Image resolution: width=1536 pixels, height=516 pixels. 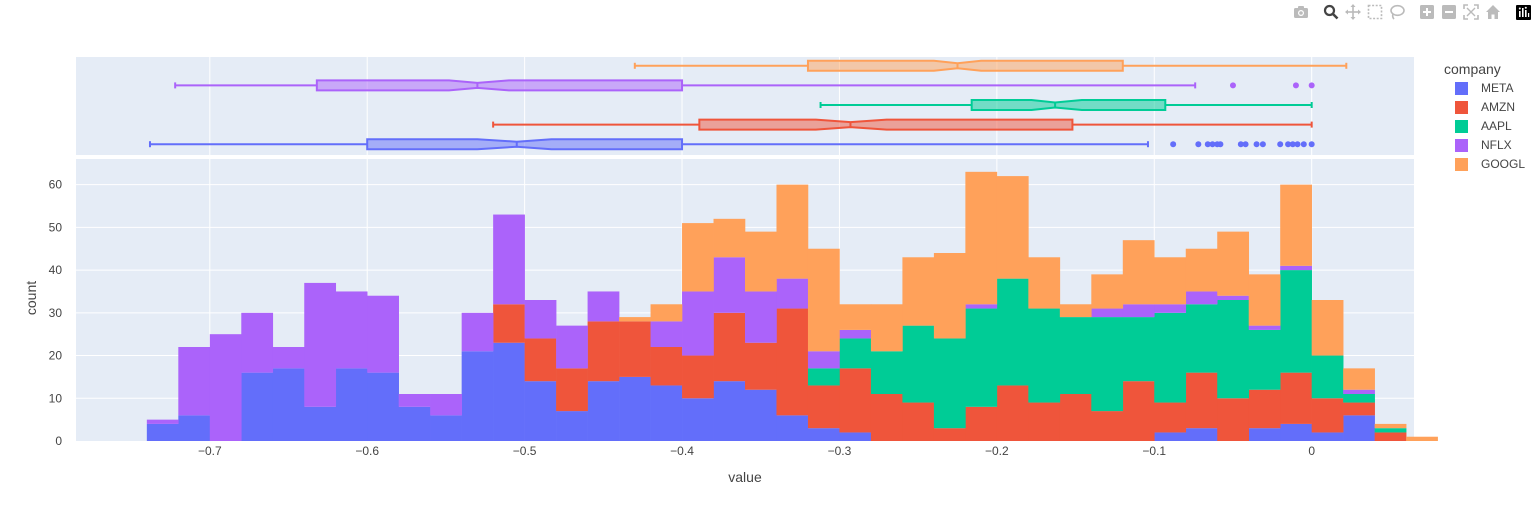 What do you see at coordinates (1484, 88) in the screenshot?
I see `legend-item-meta: META` at bounding box center [1484, 88].